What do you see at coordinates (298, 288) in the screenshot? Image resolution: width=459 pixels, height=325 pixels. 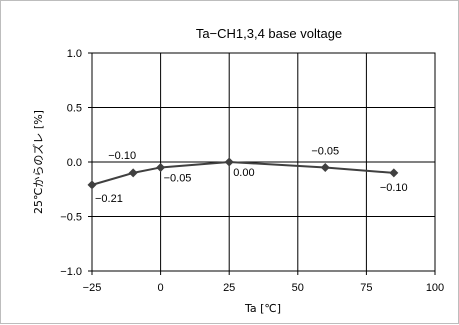 I see `x-tick-label: 50` at bounding box center [298, 288].